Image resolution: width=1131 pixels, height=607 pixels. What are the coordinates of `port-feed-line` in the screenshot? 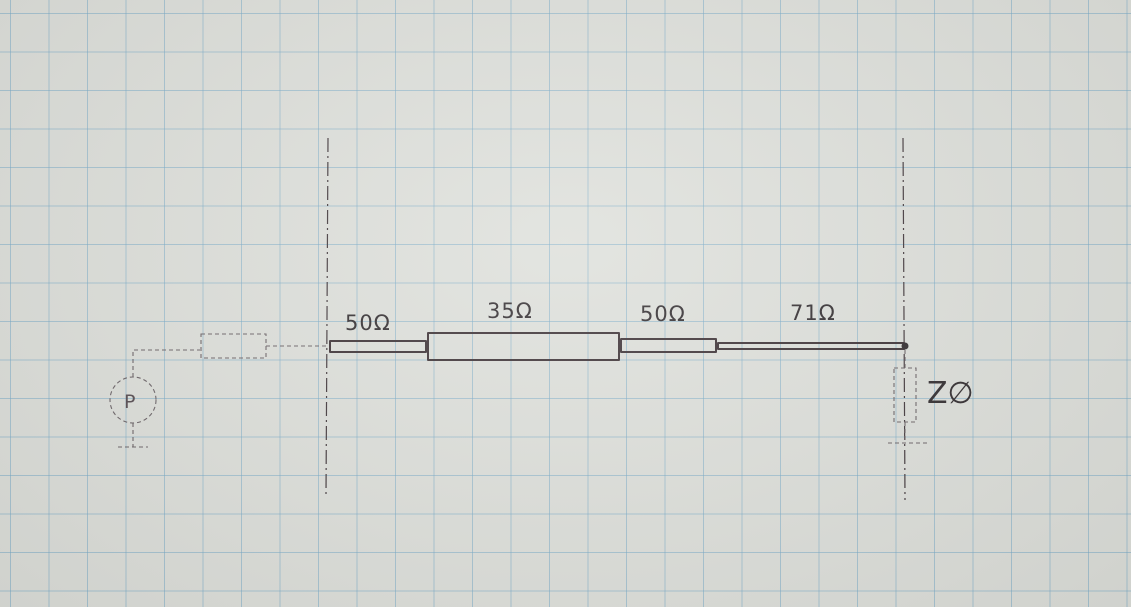 It's located at (166, 363).